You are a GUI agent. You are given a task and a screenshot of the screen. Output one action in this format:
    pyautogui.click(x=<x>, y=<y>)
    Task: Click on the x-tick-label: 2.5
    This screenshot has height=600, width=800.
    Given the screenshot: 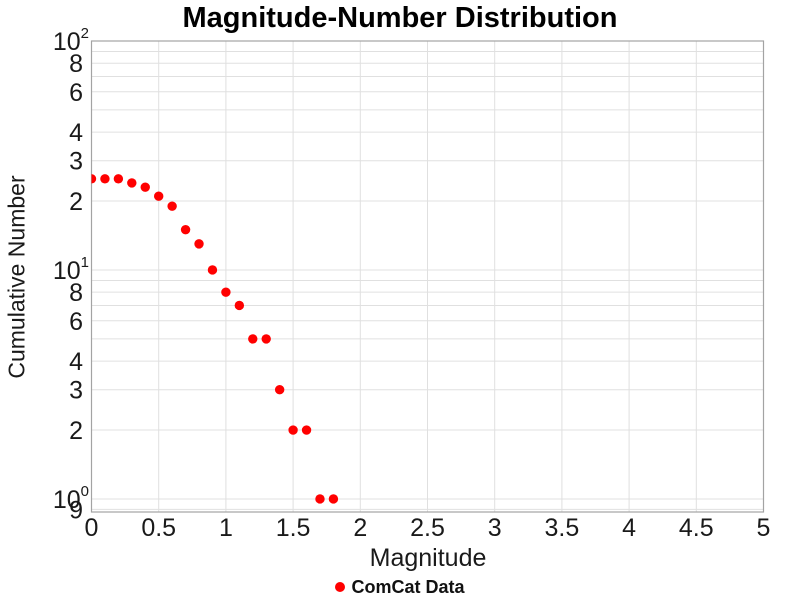 What is the action you would take?
    pyautogui.click(x=427, y=528)
    